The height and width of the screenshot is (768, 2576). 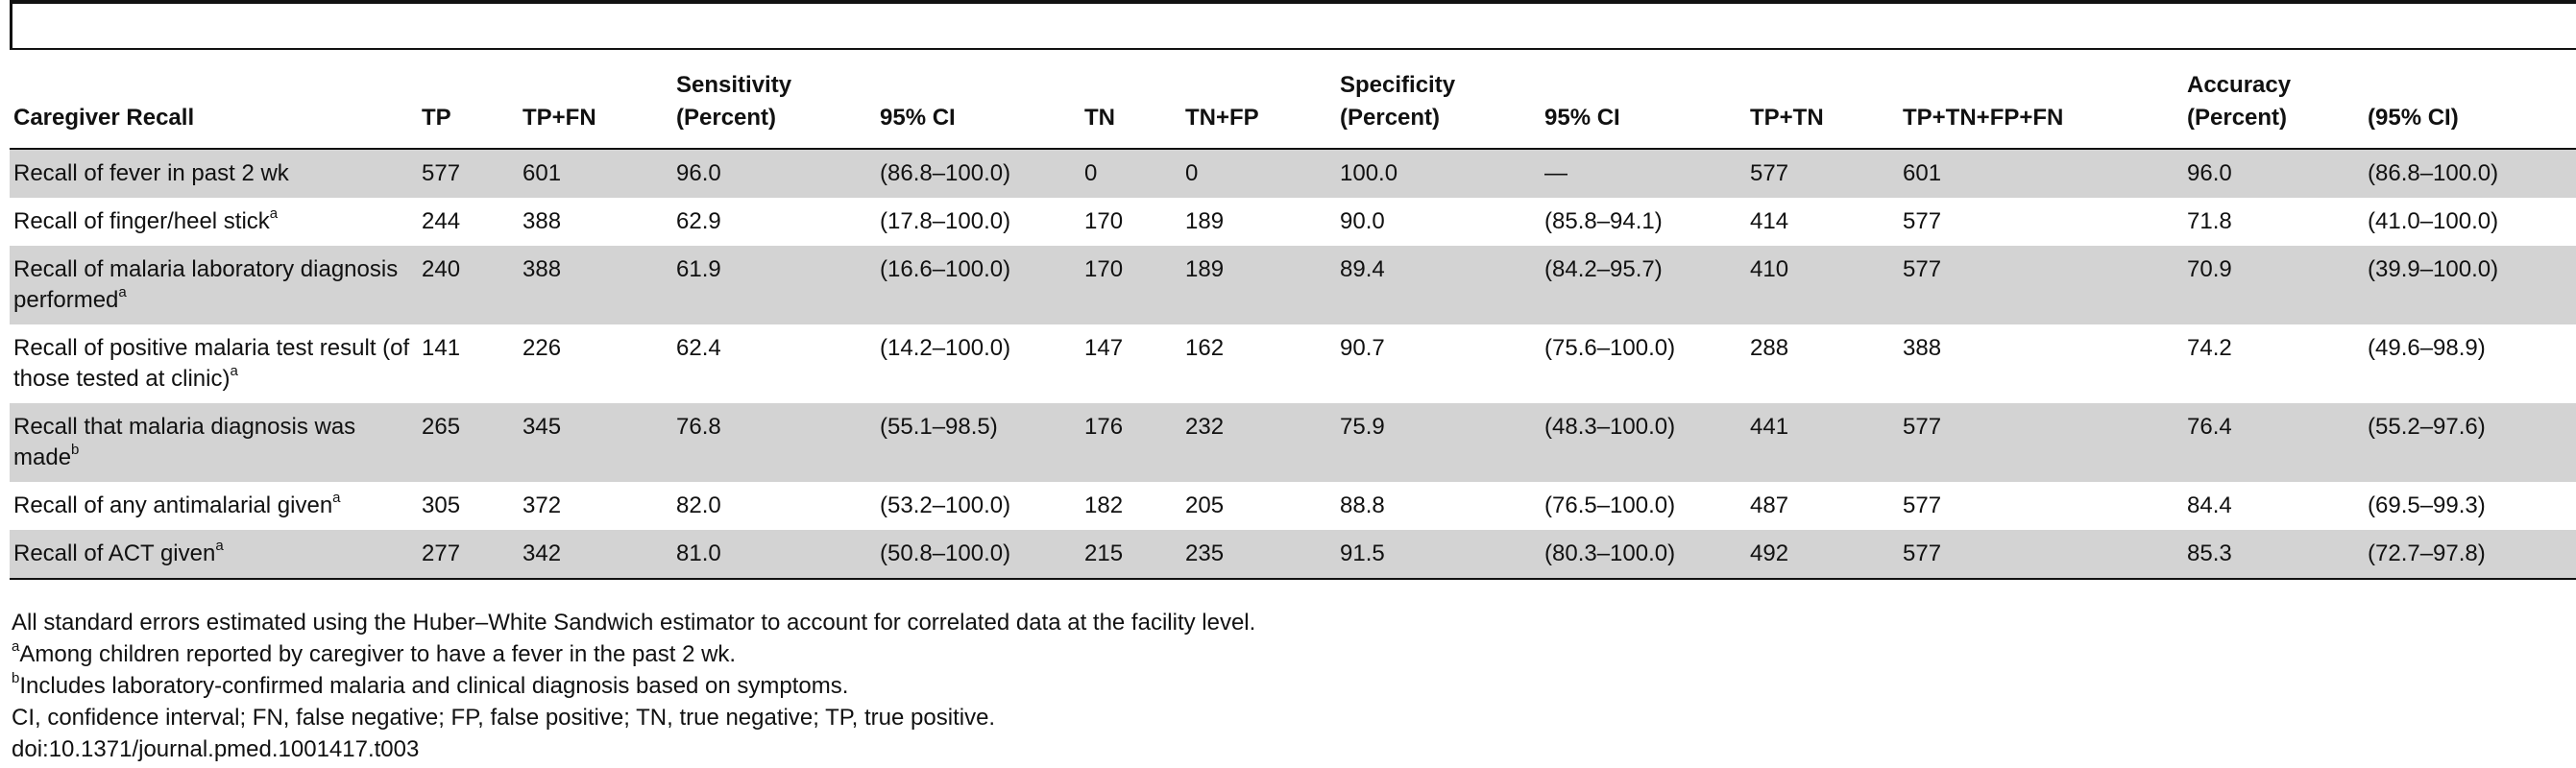 I want to click on cell-tn-fp: 162, so click(x=1205, y=348).